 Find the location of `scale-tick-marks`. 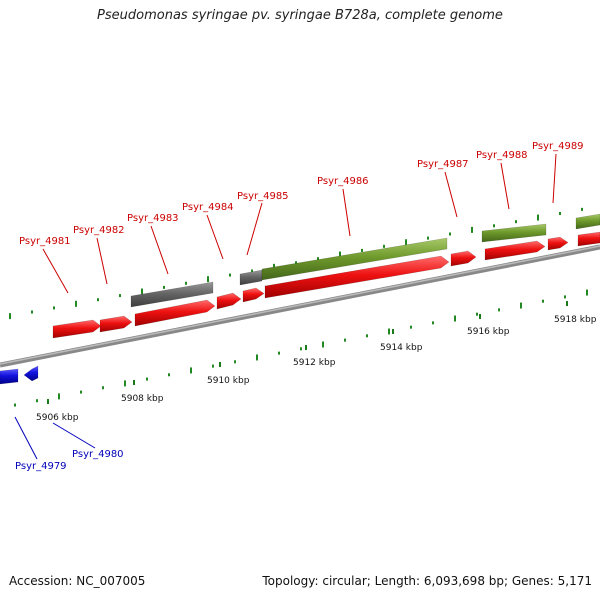

scale-tick-marks is located at coordinates (307, 352).